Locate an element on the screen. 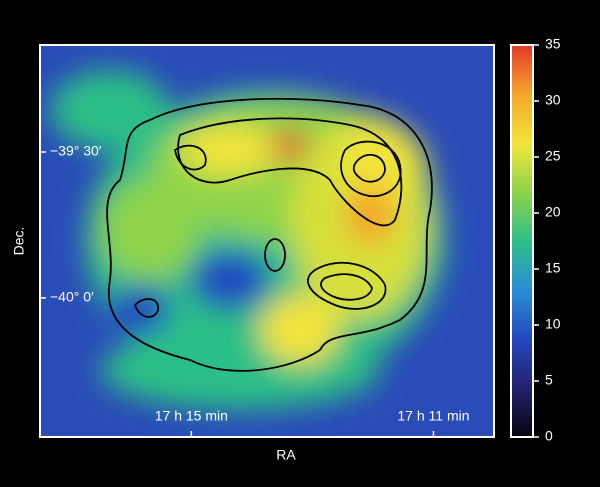 Image resolution: width=600 pixels, height=487 pixels. colorbar-tick-label: 0 is located at coordinates (549, 436).